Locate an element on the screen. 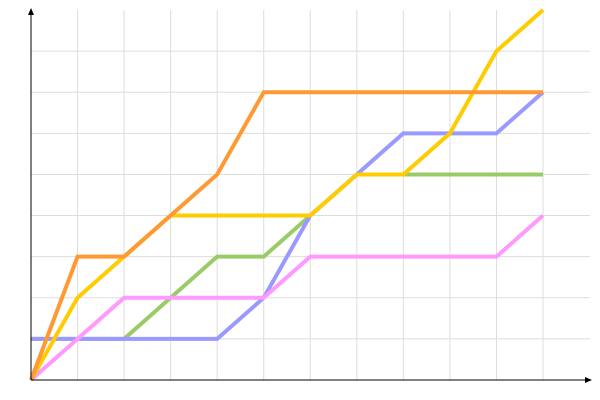 The height and width of the screenshot is (400, 600). y-axis-arrow-icon is located at coordinates (31, 11).